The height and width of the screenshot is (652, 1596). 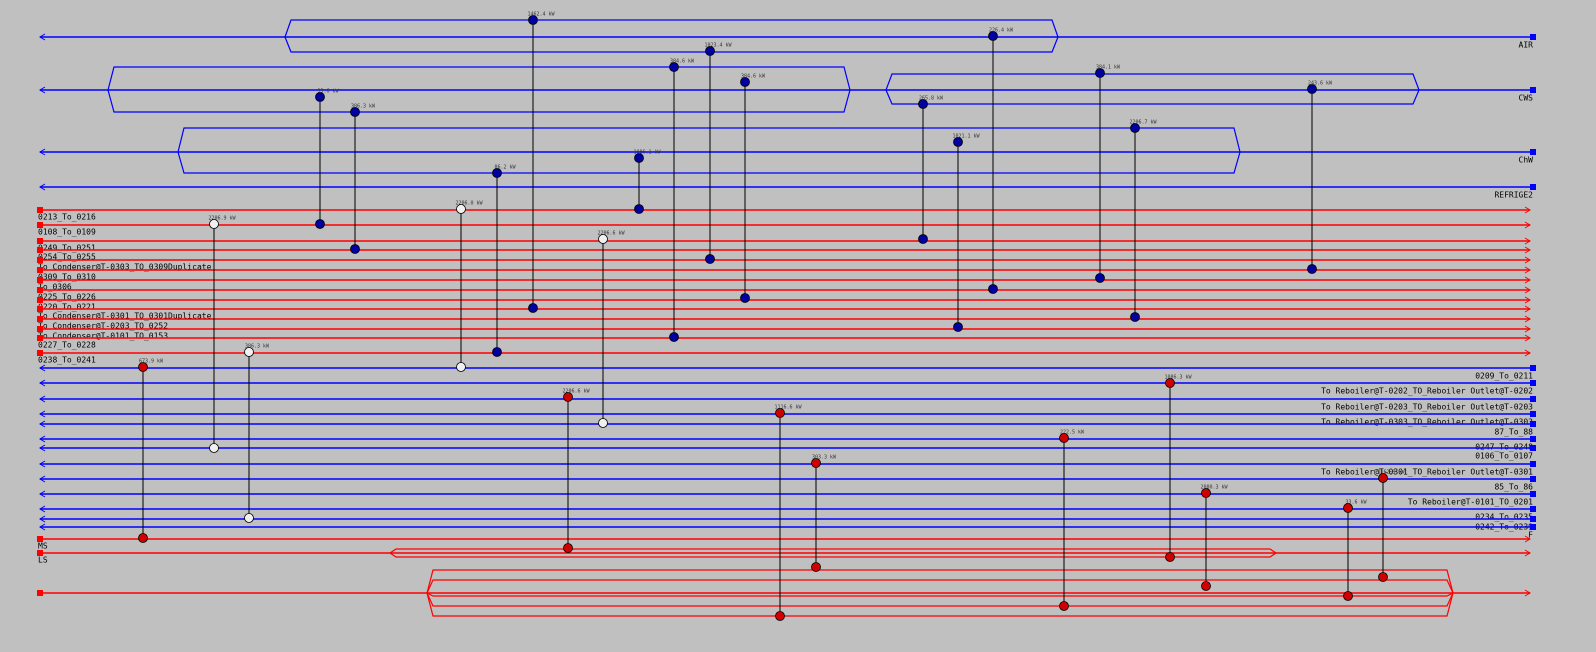 What do you see at coordinates (1143, 221) in the screenshot?
I see `exchanger: 2206.7 kW` at bounding box center [1143, 221].